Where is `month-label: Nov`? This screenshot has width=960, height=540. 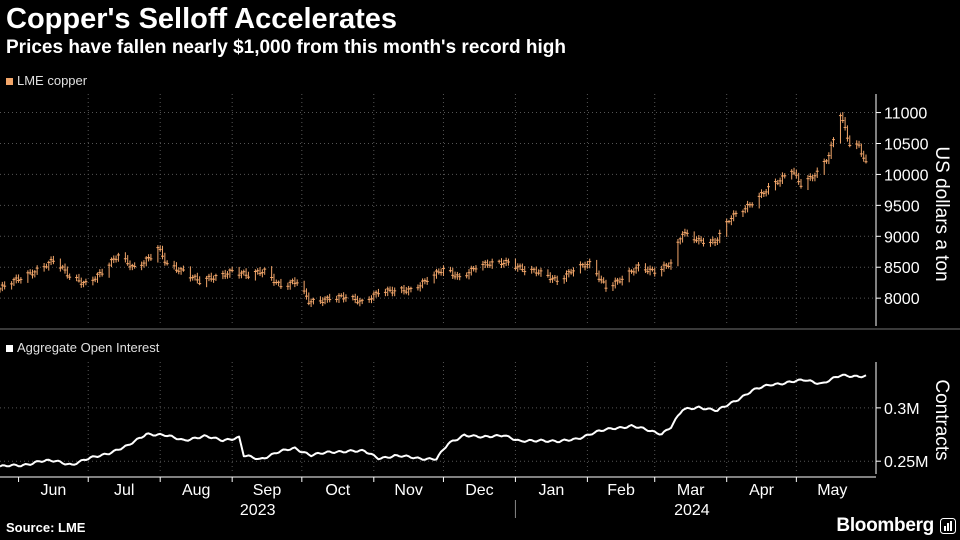
month-label: Nov is located at coordinates (408, 490).